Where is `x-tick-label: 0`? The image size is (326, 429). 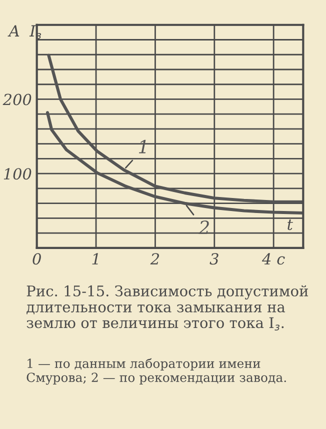 x-tick-label: 0 is located at coordinates (36, 259).